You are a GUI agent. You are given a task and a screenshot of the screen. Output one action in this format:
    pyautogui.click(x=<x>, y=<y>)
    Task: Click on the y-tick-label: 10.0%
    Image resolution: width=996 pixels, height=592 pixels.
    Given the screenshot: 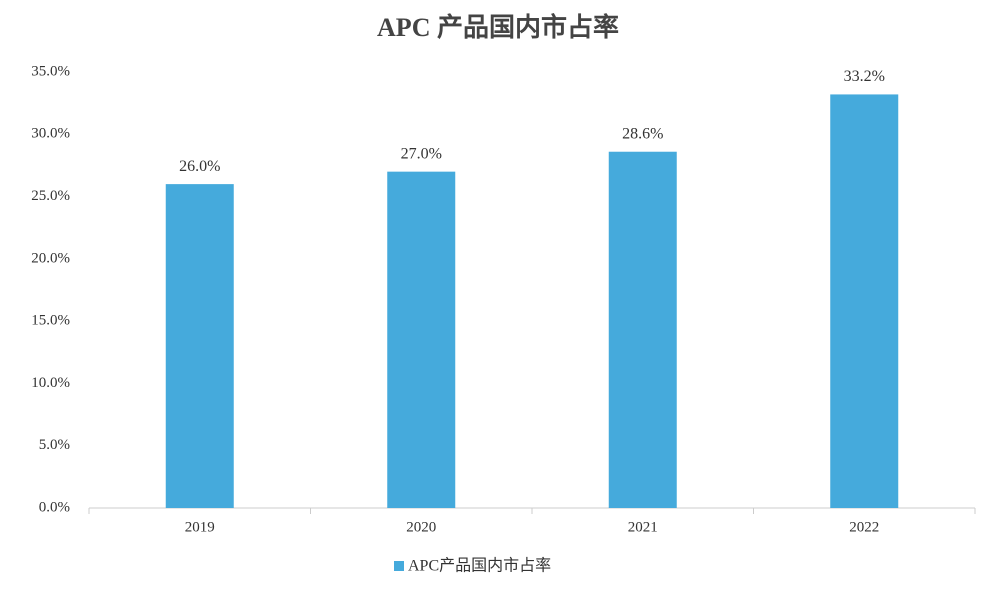 What is the action you would take?
    pyautogui.click(x=50, y=383)
    